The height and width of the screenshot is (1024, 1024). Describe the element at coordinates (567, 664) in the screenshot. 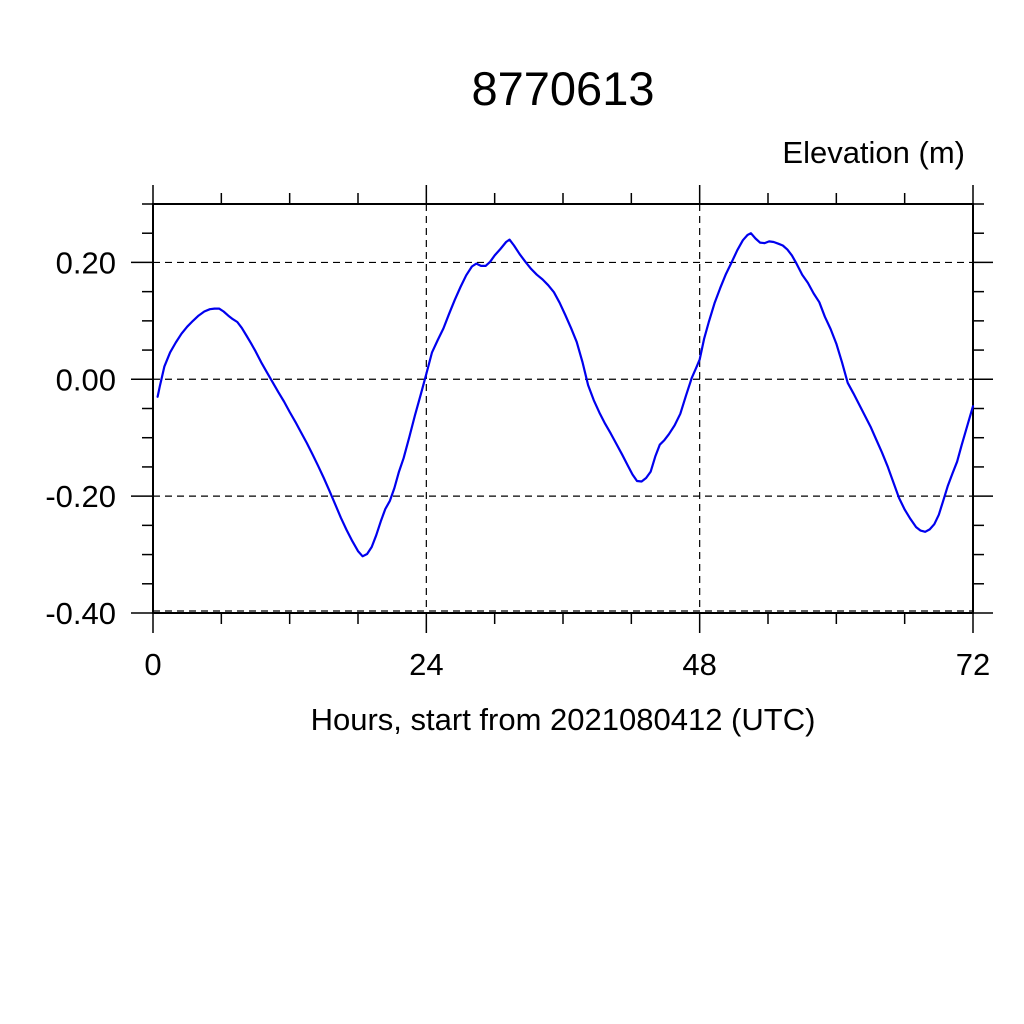

I see `x-tick-labels: 0 24 48 72` at that location.